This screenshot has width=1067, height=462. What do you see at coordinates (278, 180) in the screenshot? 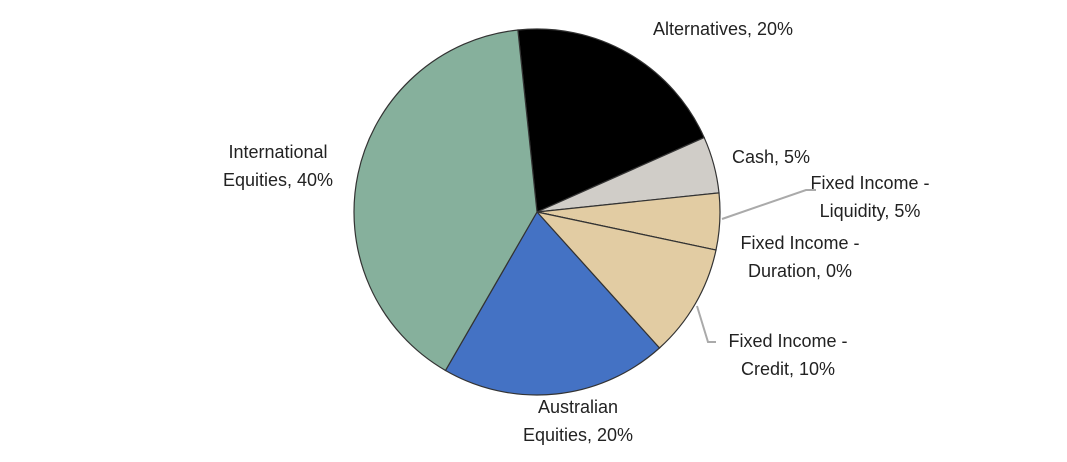
I see `data-label: Equities, 40%` at bounding box center [278, 180].